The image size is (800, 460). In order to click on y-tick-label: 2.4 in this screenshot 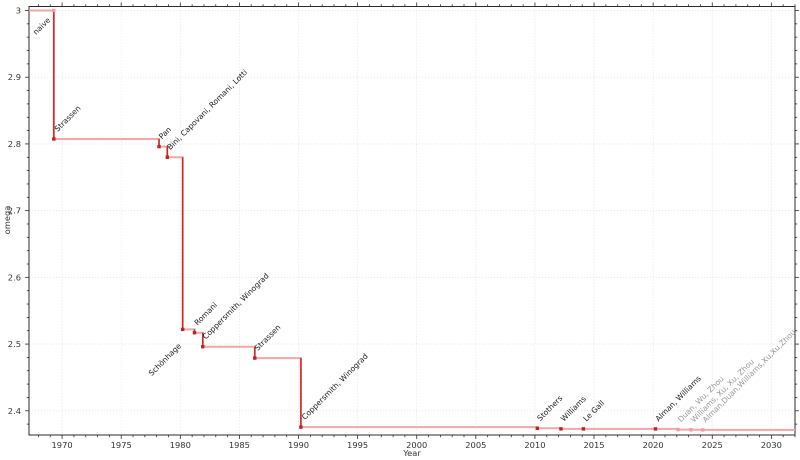, I will do `click(14, 411)`.